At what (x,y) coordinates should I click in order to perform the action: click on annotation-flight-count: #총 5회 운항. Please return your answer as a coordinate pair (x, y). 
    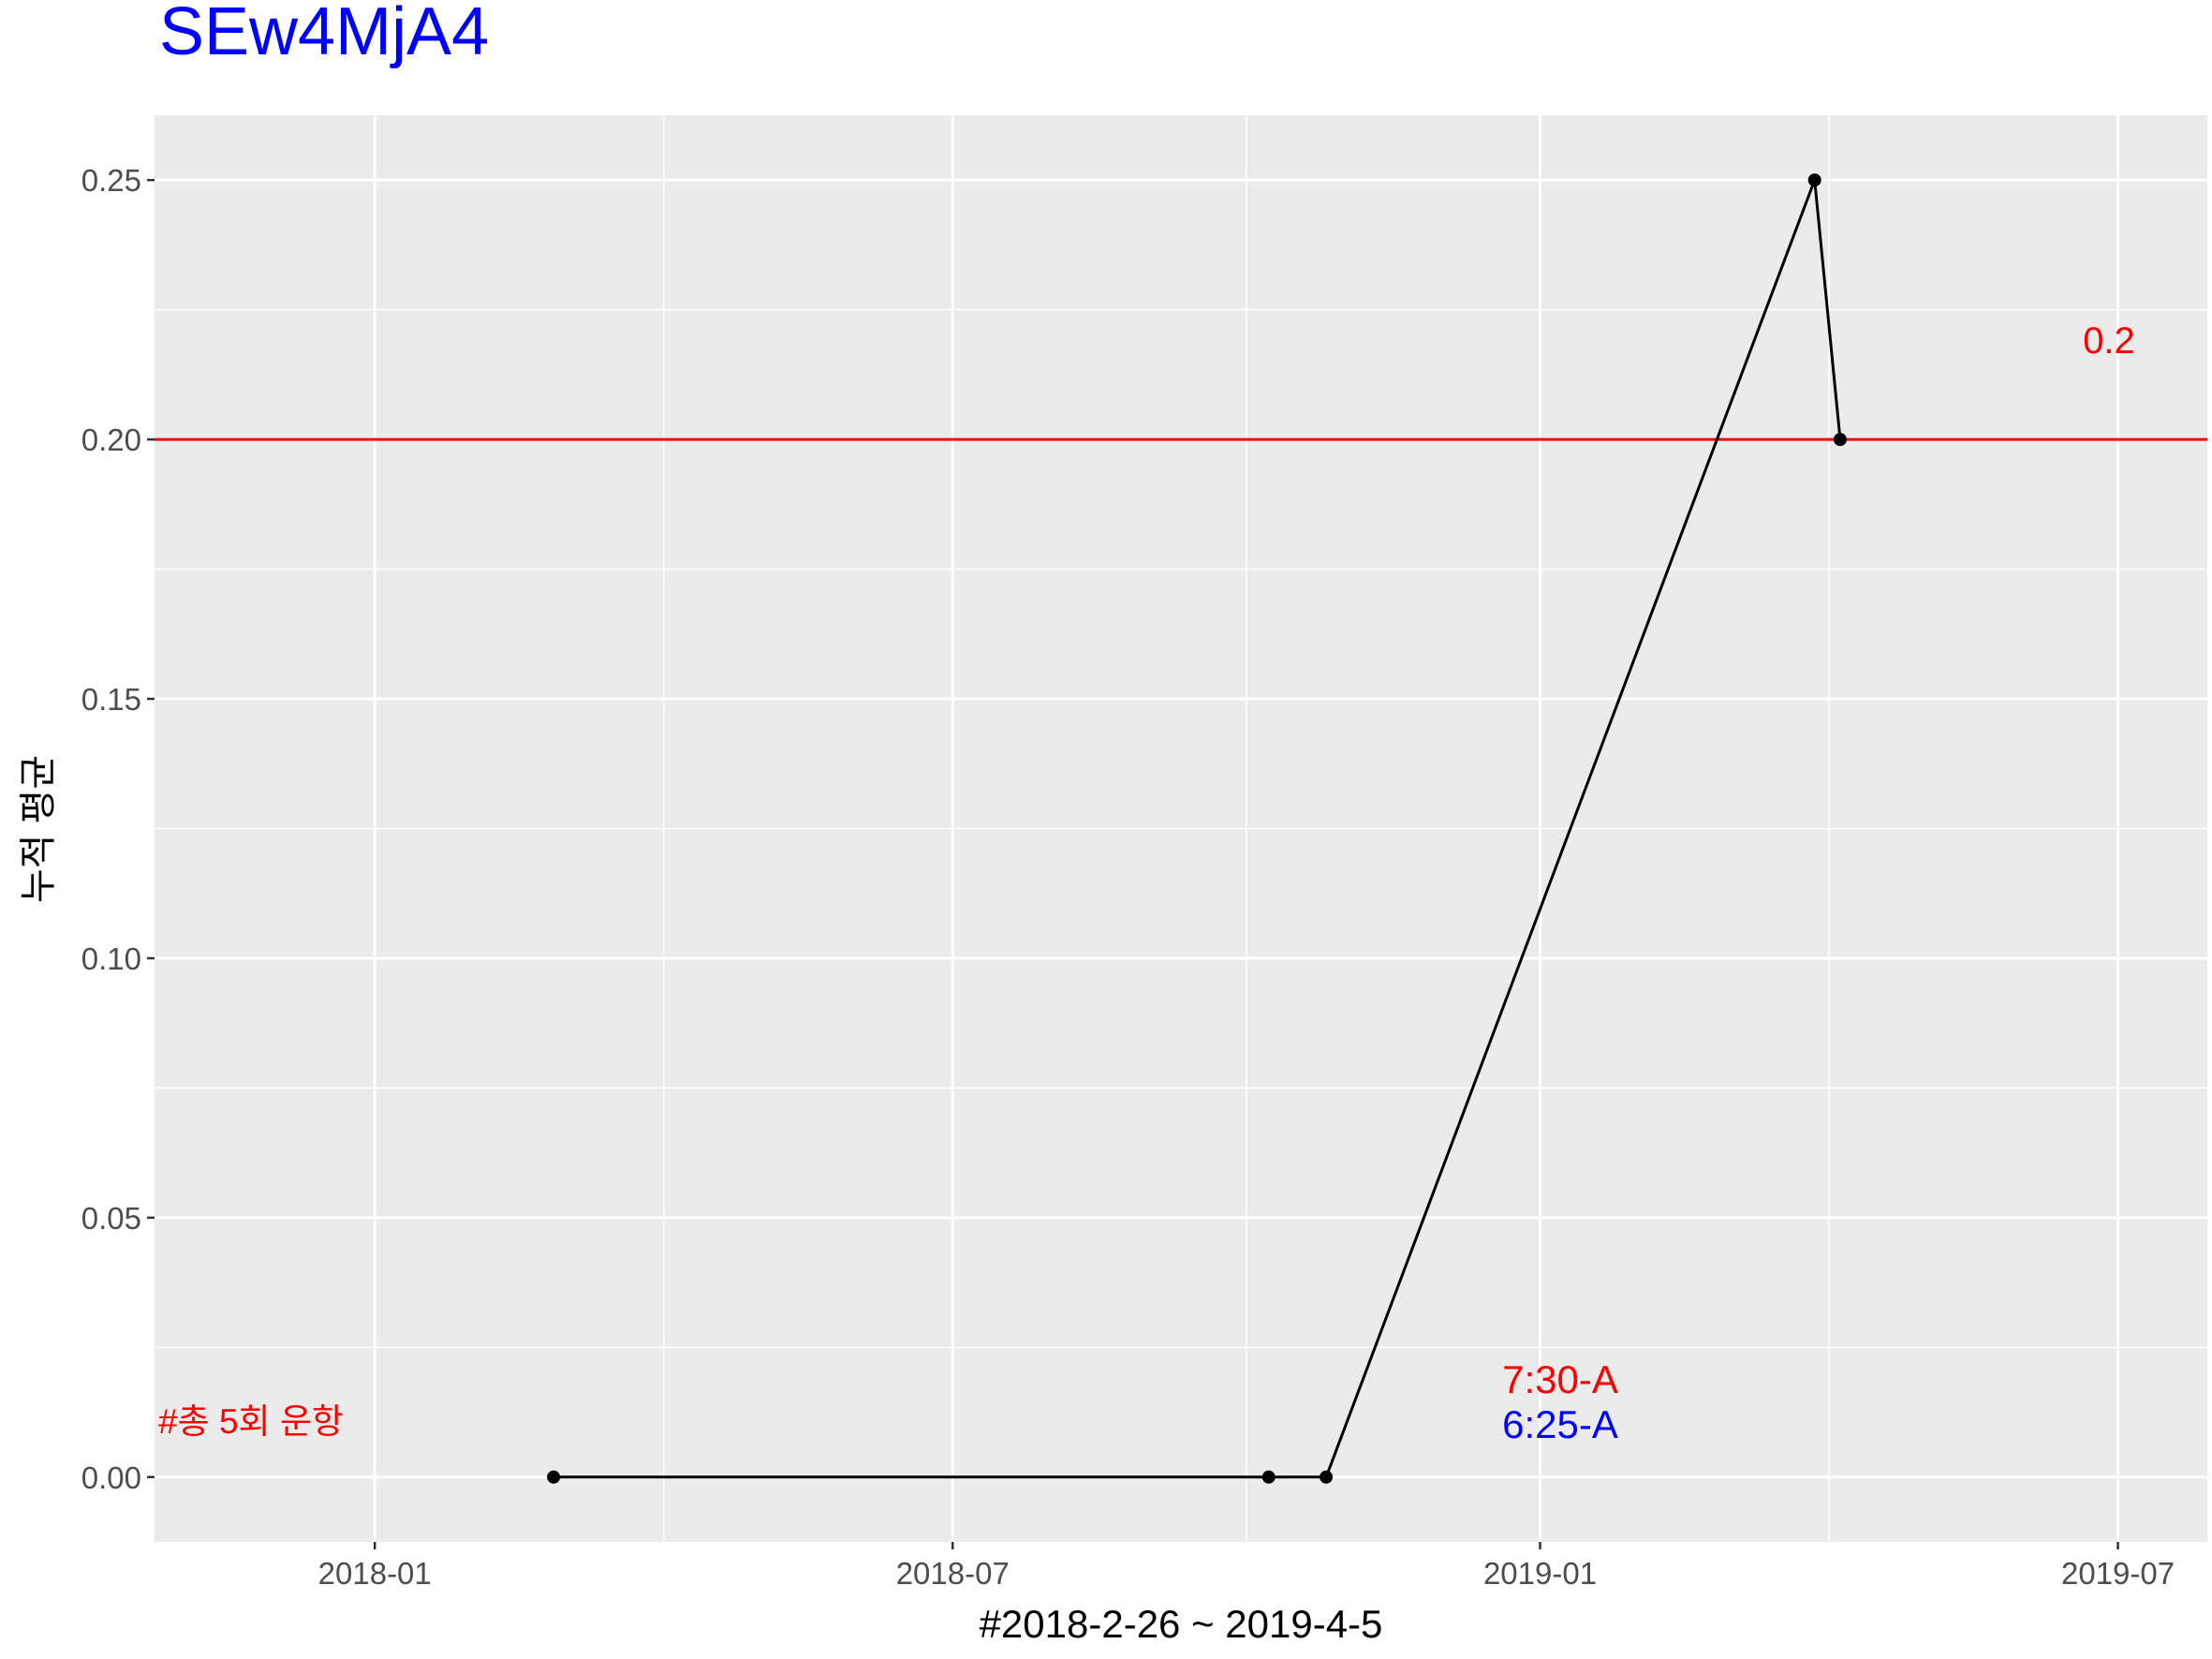
    Looking at the image, I should click on (251, 1422).